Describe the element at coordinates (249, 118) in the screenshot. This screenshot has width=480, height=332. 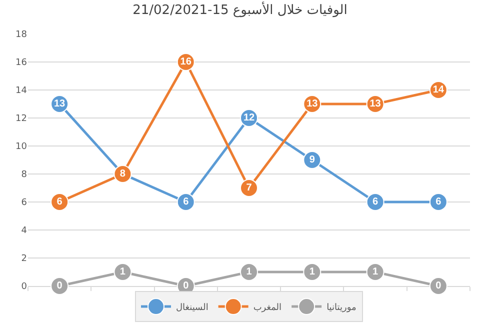
I see `data-label: 12` at that location.